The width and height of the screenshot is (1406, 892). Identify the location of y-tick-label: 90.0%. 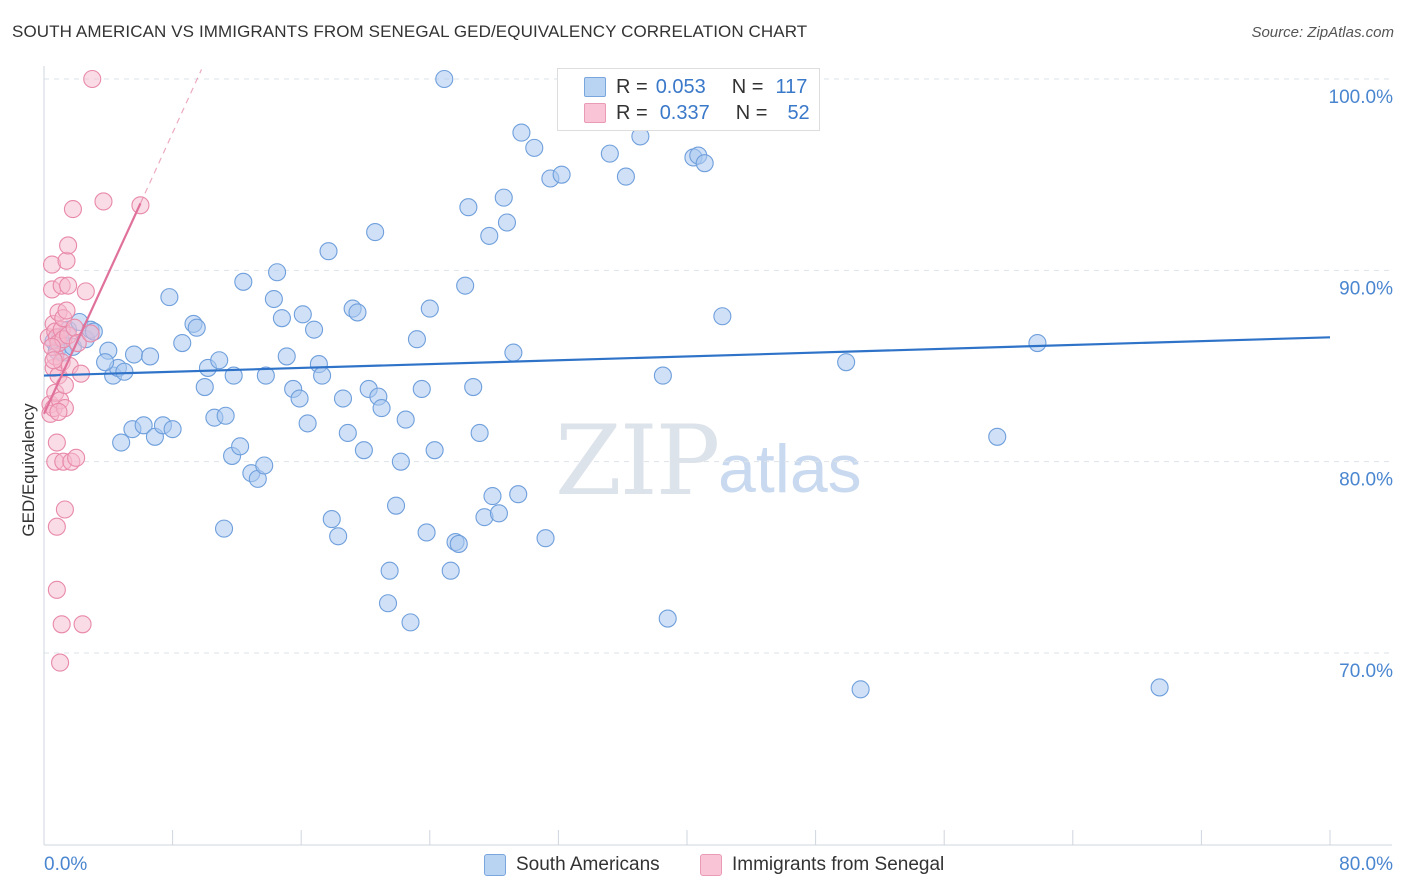
(1366, 288).